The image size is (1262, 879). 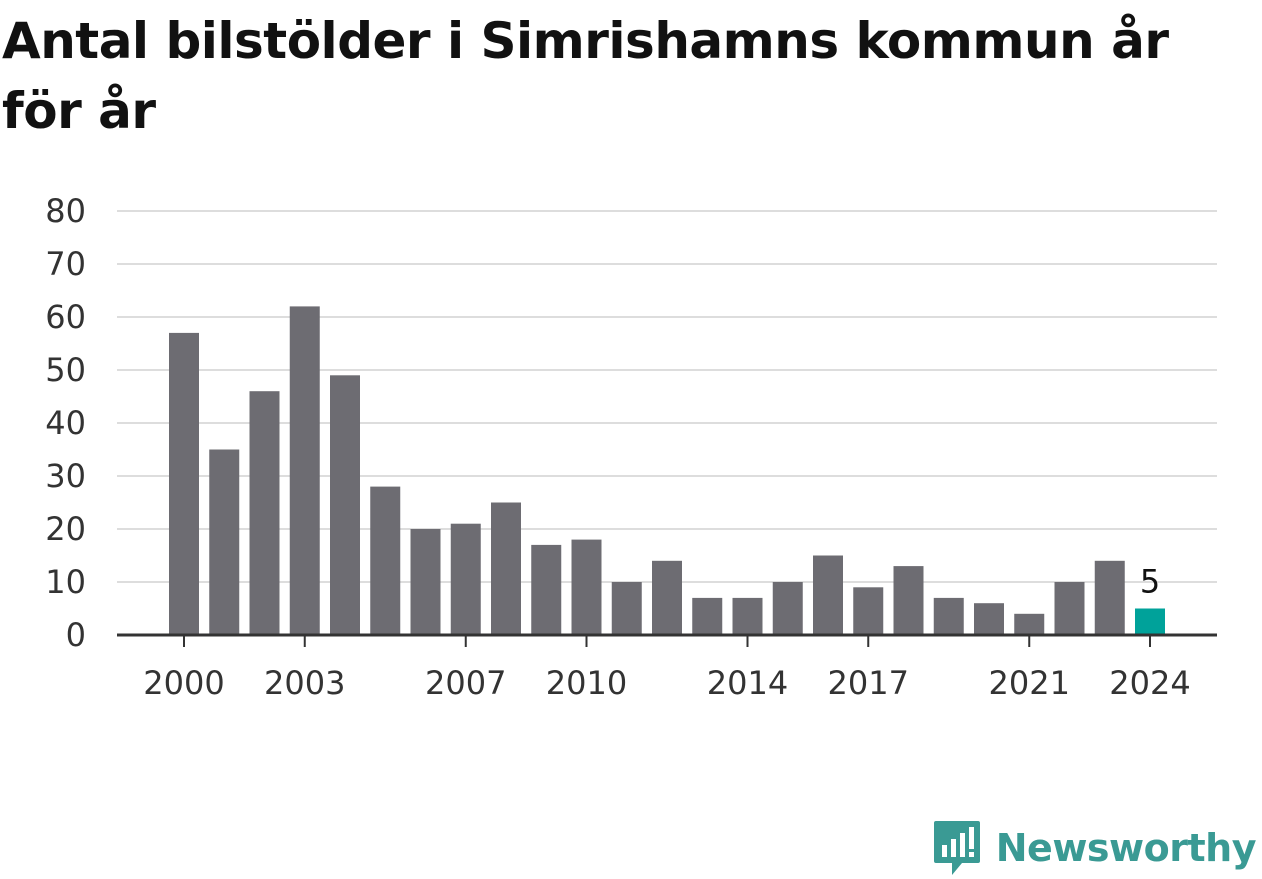 What do you see at coordinates (65, 582) in the screenshot?
I see `y-tick-label: 10` at bounding box center [65, 582].